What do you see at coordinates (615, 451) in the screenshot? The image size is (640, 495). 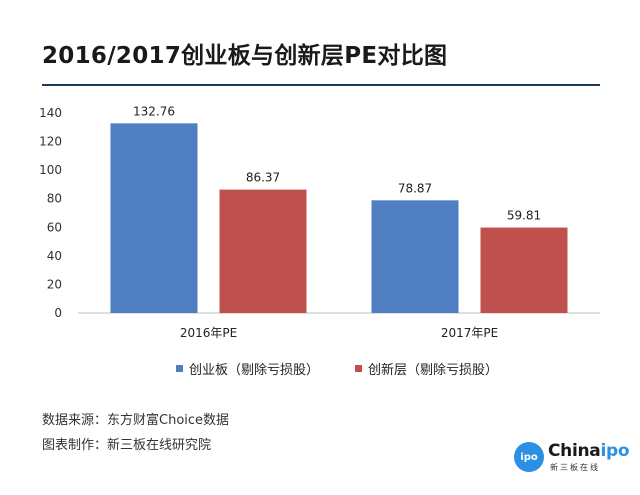 I see `logo-word-blue: ipo` at bounding box center [615, 451].